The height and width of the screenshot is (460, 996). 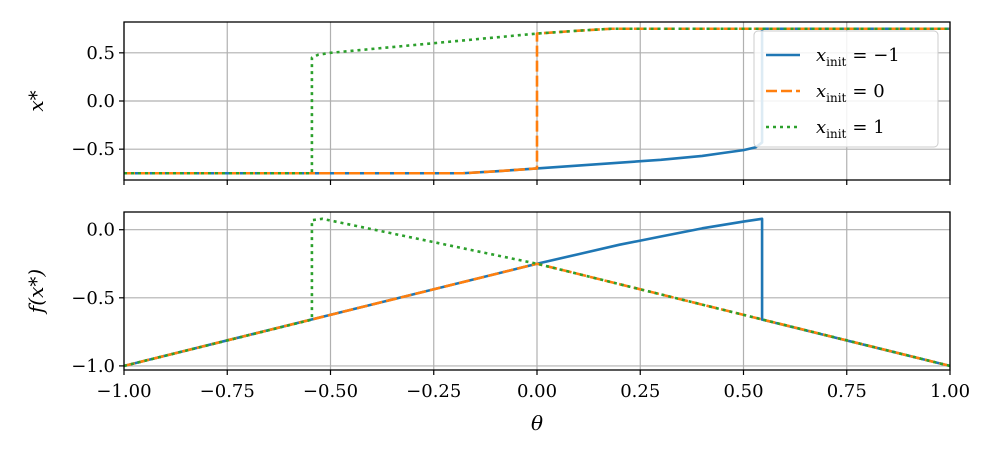 I want to click on x-tick-label: 0.25, so click(x=640, y=391).